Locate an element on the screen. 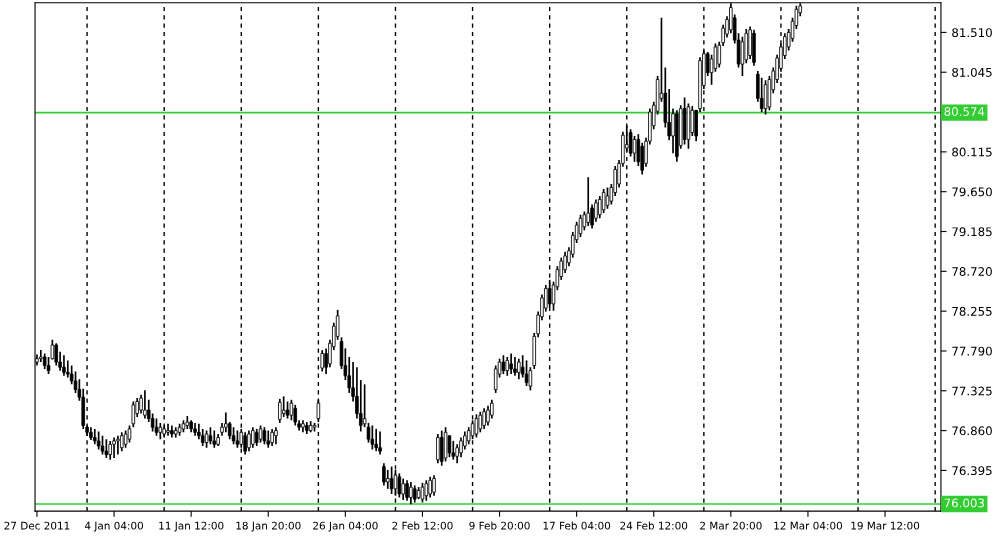 This screenshot has height=538, width=1001. x-tick-label: 18 Jan 20:00 is located at coordinates (268, 526).